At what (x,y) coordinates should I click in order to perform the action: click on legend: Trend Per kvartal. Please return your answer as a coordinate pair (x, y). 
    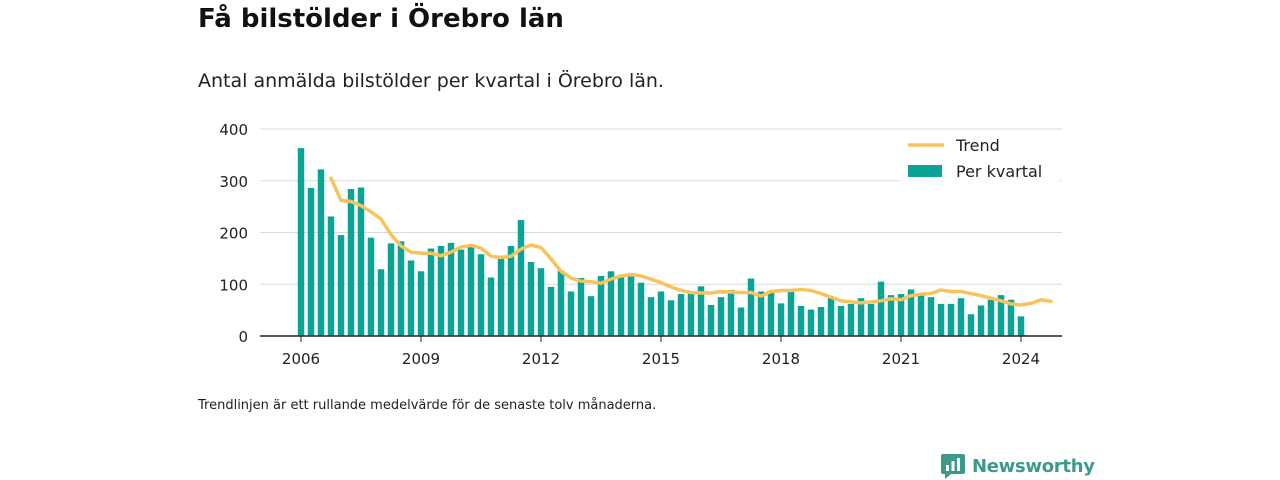
    Looking at the image, I should click on (980, 158).